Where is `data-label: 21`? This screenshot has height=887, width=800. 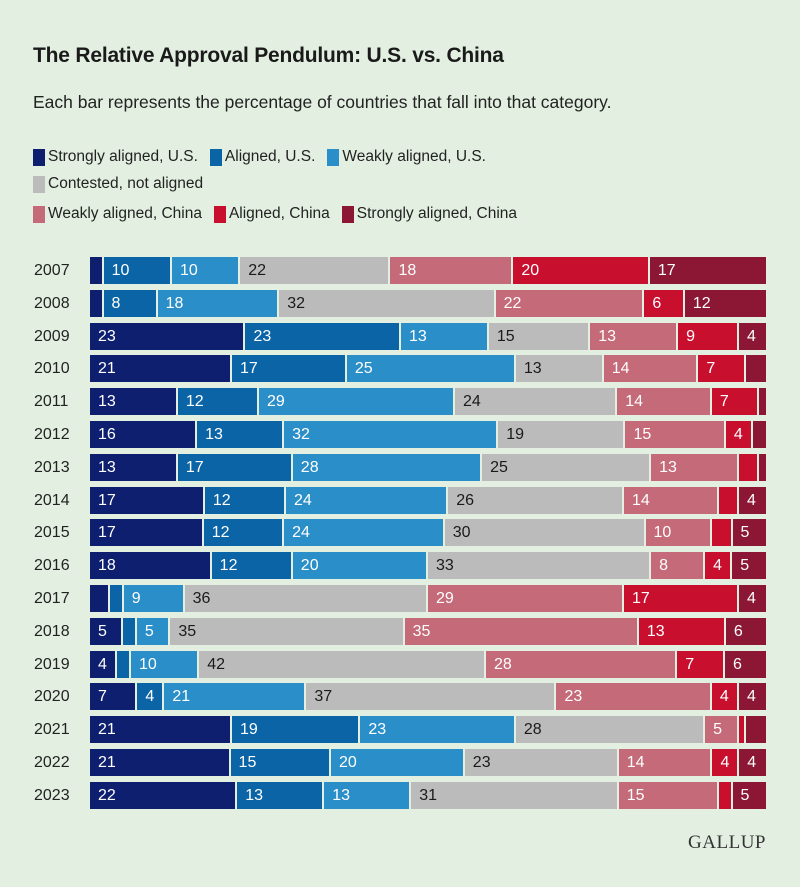
data-label: 21 is located at coordinates (107, 762).